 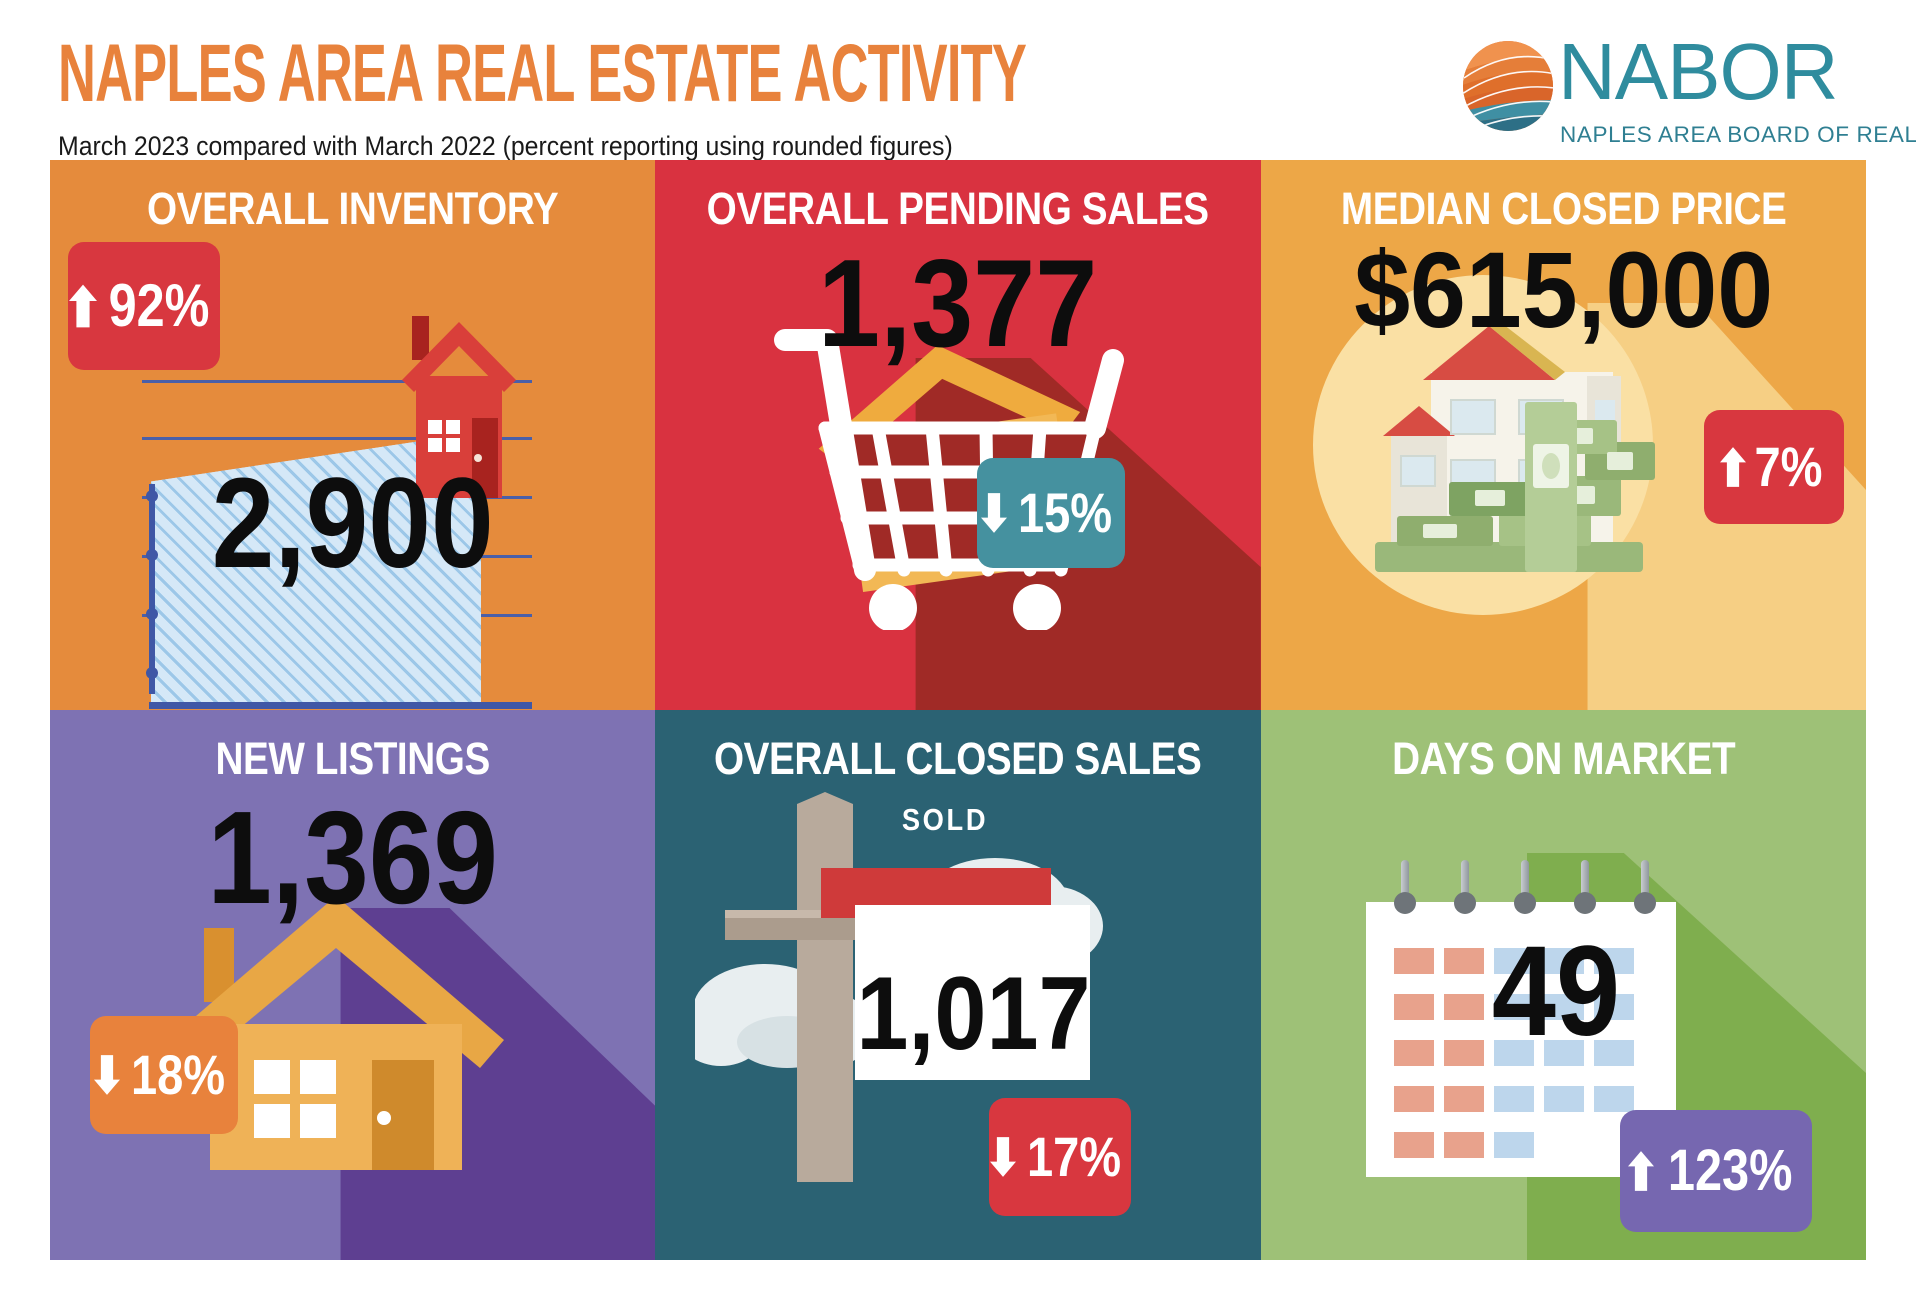 What do you see at coordinates (1563, 208) in the screenshot?
I see `panel-title-median-closed-price: MEDIAN CLOSED PRICE` at bounding box center [1563, 208].